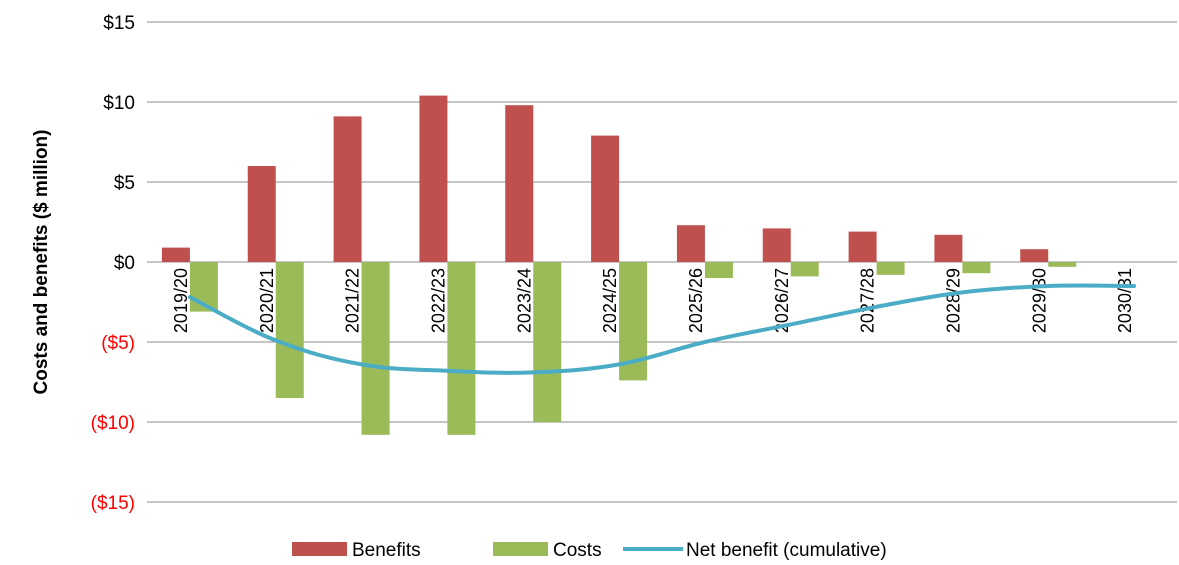 The height and width of the screenshot is (565, 1179). What do you see at coordinates (782, 300) in the screenshot?
I see `category-label: 2026/27` at bounding box center [782, 300].